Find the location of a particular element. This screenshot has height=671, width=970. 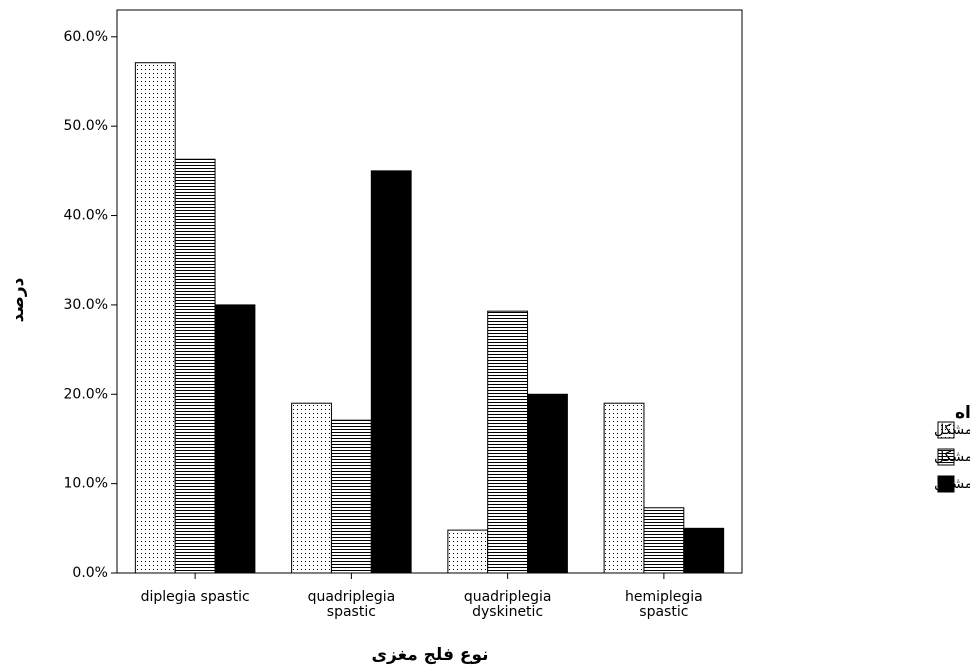

x-tick-label: hemiplegia is located at coordinates (664, 597).